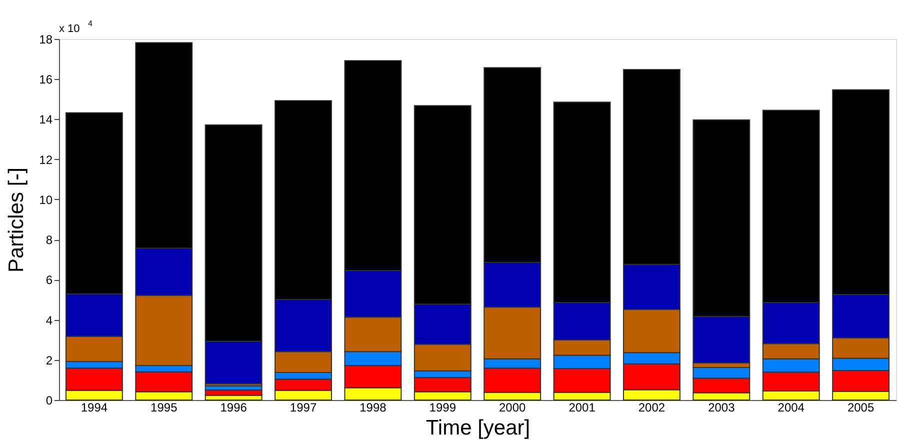 Image resolution: width=898 pixels, height=440 pixels. What do you see at coordinates (512, 407) in the screenshot?
I see `x-tick-label: 2000` at bounding box center [512, 407].